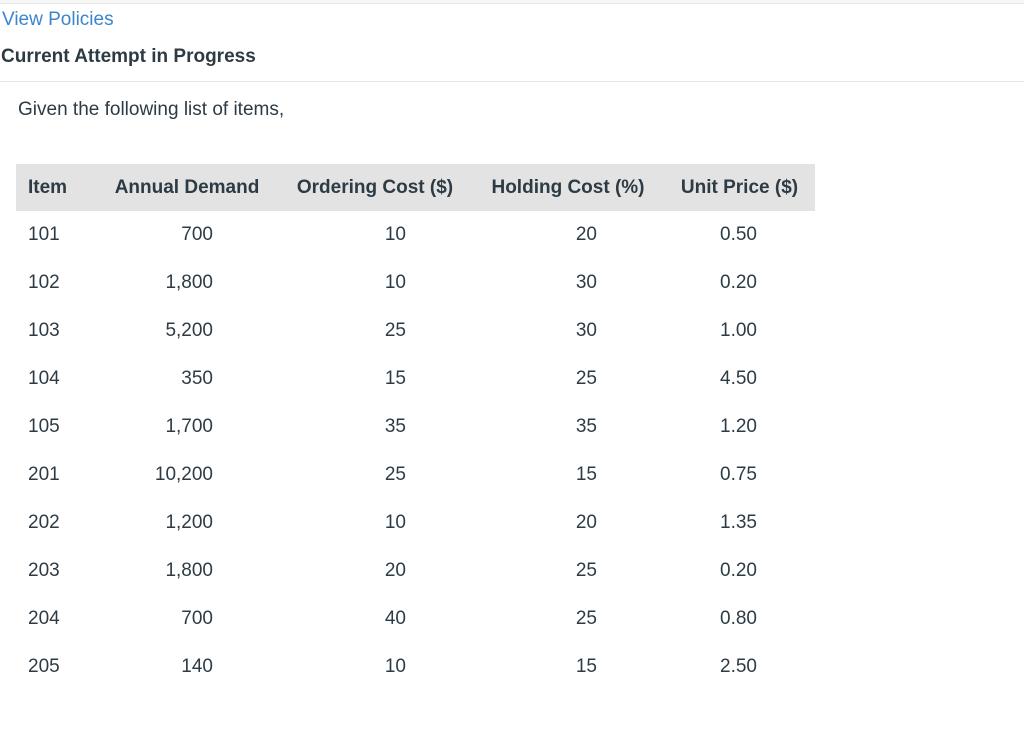 This screenshot has width=1024, height=748. I want to click on table-cell: 1.35, so click(738, 522).